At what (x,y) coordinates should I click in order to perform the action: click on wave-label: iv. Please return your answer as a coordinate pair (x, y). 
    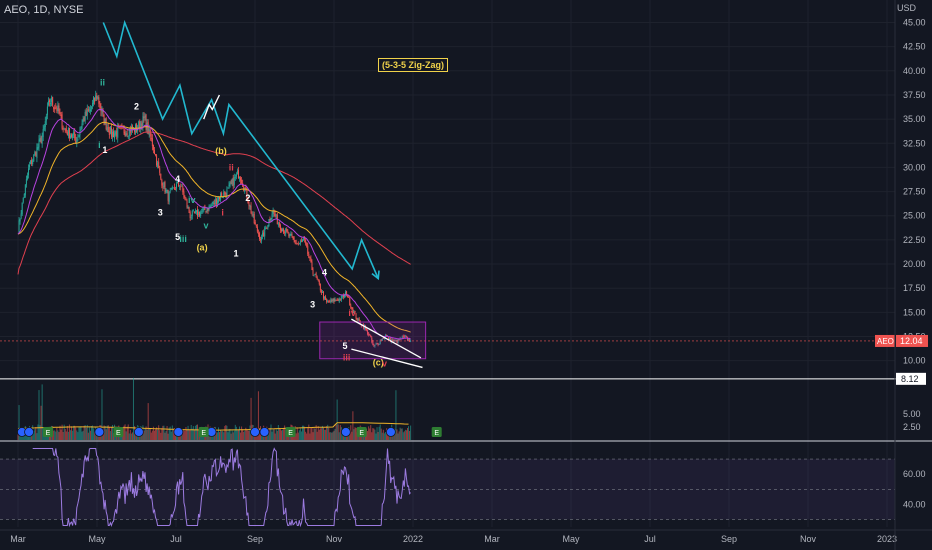
    Looking at the image, I should click on (192, 200).